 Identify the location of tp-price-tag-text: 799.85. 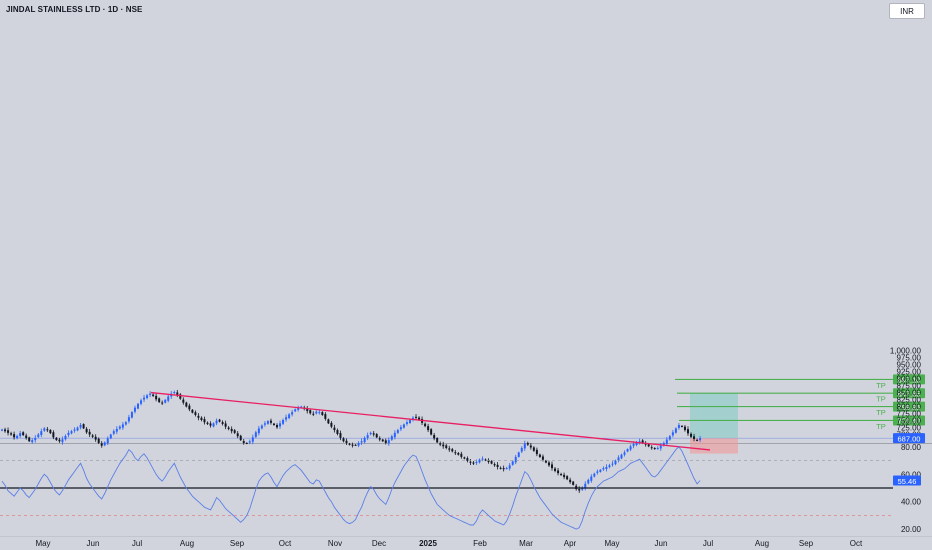
(909, 407).